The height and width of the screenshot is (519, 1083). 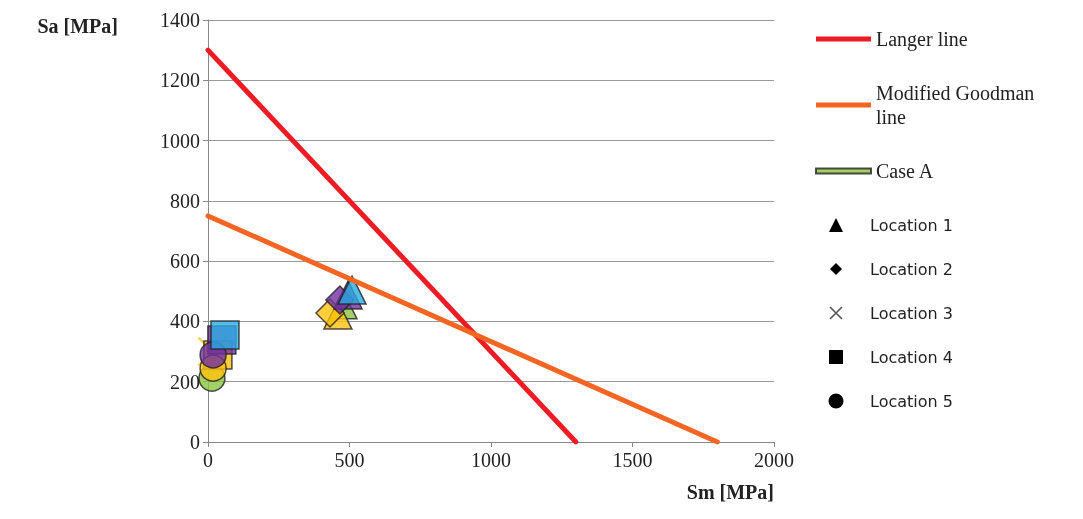 What do you see at coordinates (911, 313) in the screenshot?
I see `text: Location 3` at bounding box center [911, 313].